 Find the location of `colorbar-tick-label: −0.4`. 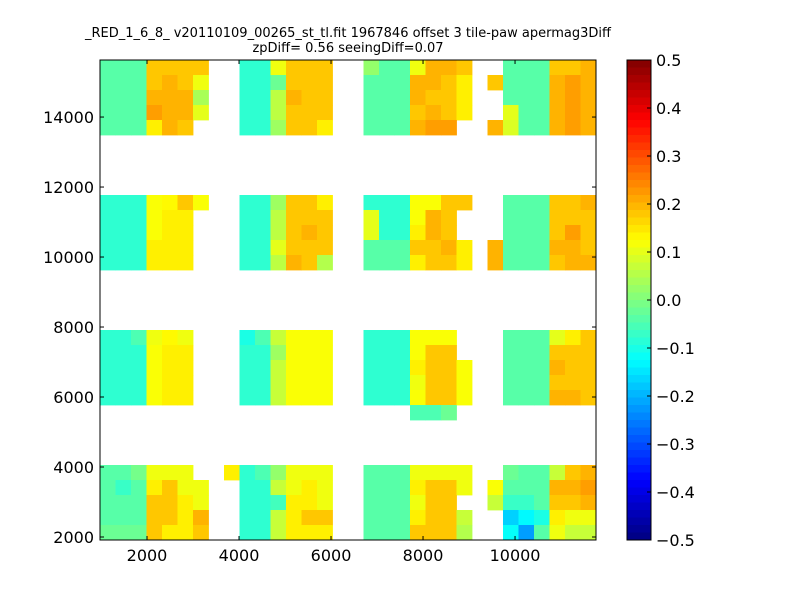

colorbar-tick-label: −0.4 is located at coordinates (675, 492).